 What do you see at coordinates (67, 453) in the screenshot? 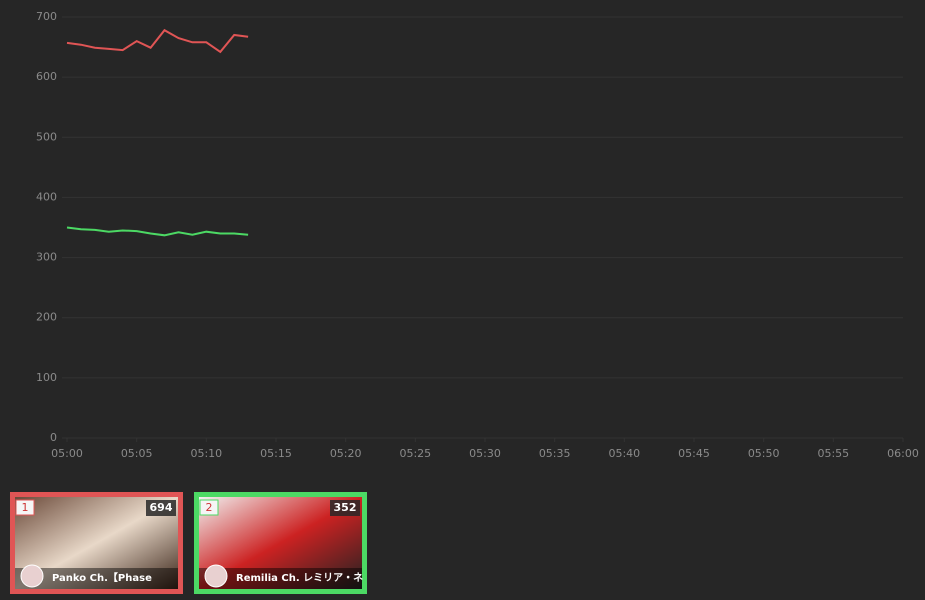
I see `x-tick-label: 05:00` at bounding box center [67, 453].